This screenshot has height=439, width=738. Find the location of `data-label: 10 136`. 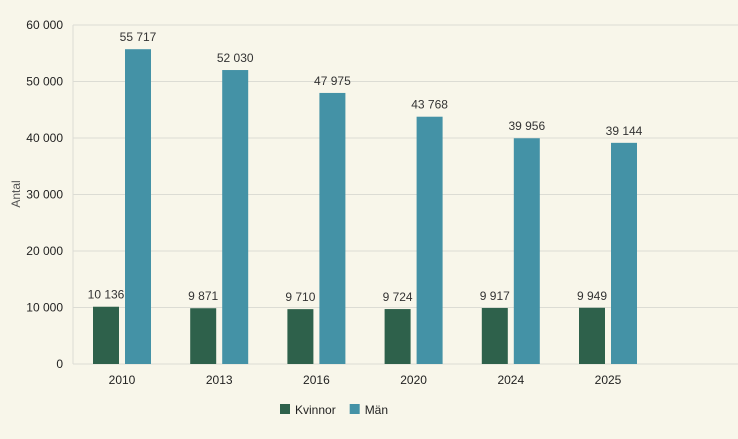

data-label: 10 136 is located at coordinates (106, 295).